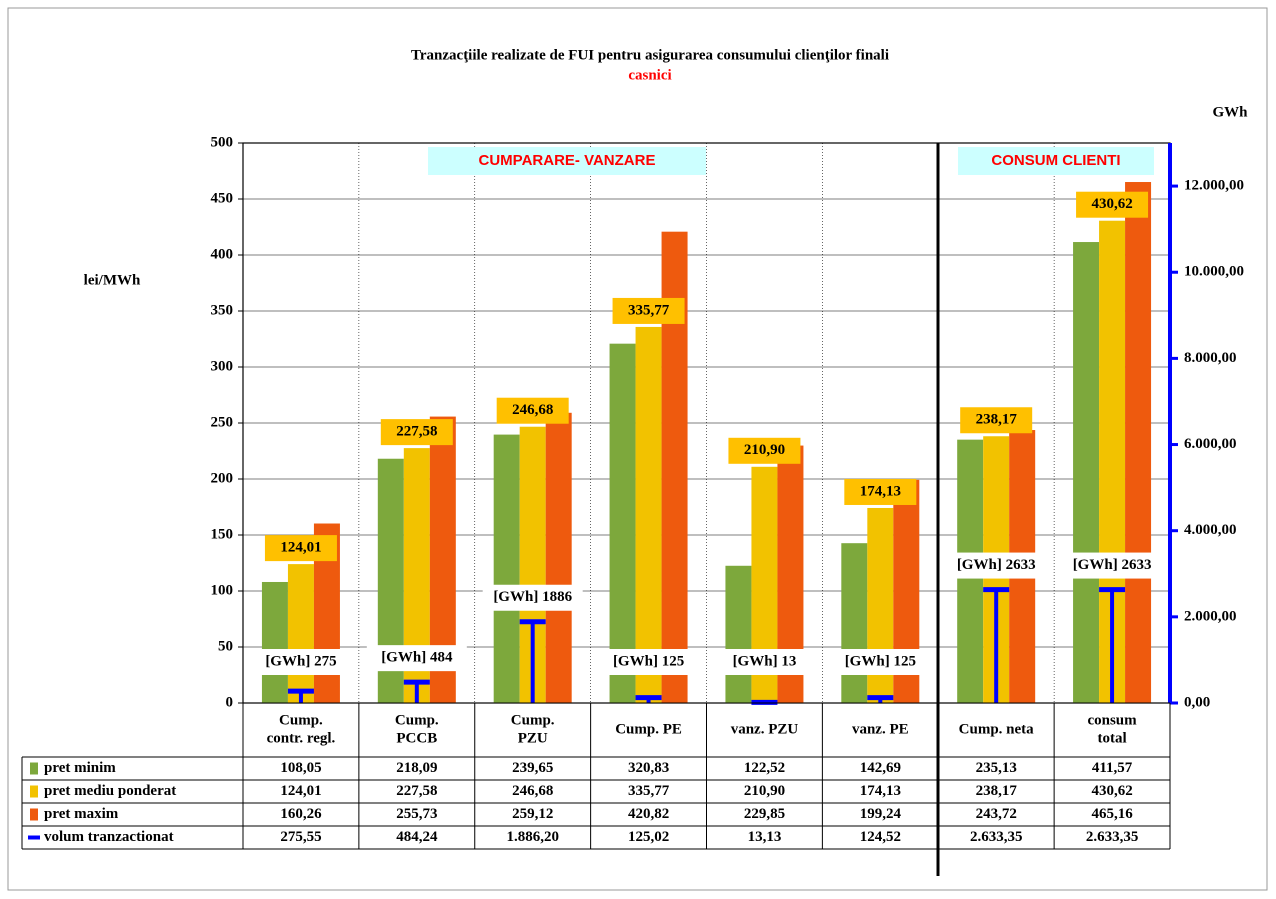  Describe the element at coordinates (300, 768) in the screenshot. I see `table-cell: 108,05` at that location.